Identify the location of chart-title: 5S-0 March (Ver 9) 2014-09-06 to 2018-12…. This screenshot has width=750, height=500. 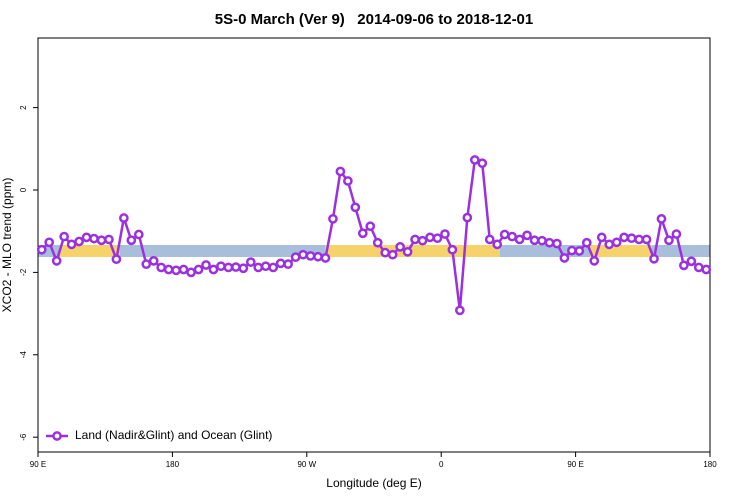
(374, 19).